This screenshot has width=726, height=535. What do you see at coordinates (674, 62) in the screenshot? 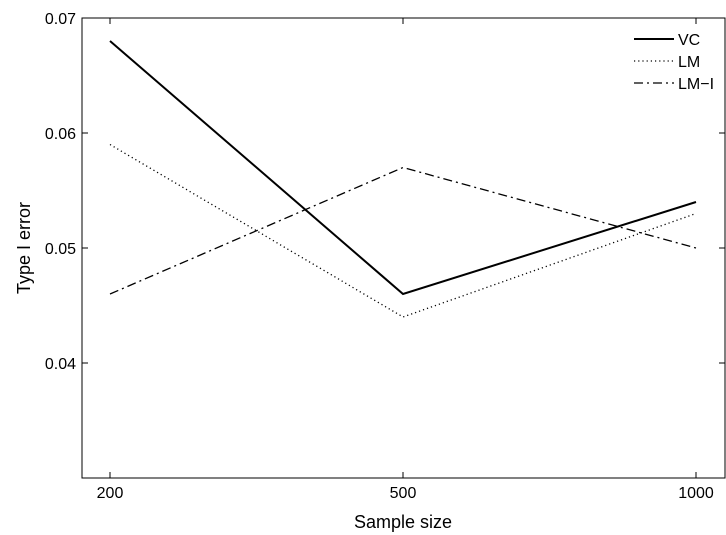
I see `legend: VC LM LM−I` at bounding box center [674, 62].